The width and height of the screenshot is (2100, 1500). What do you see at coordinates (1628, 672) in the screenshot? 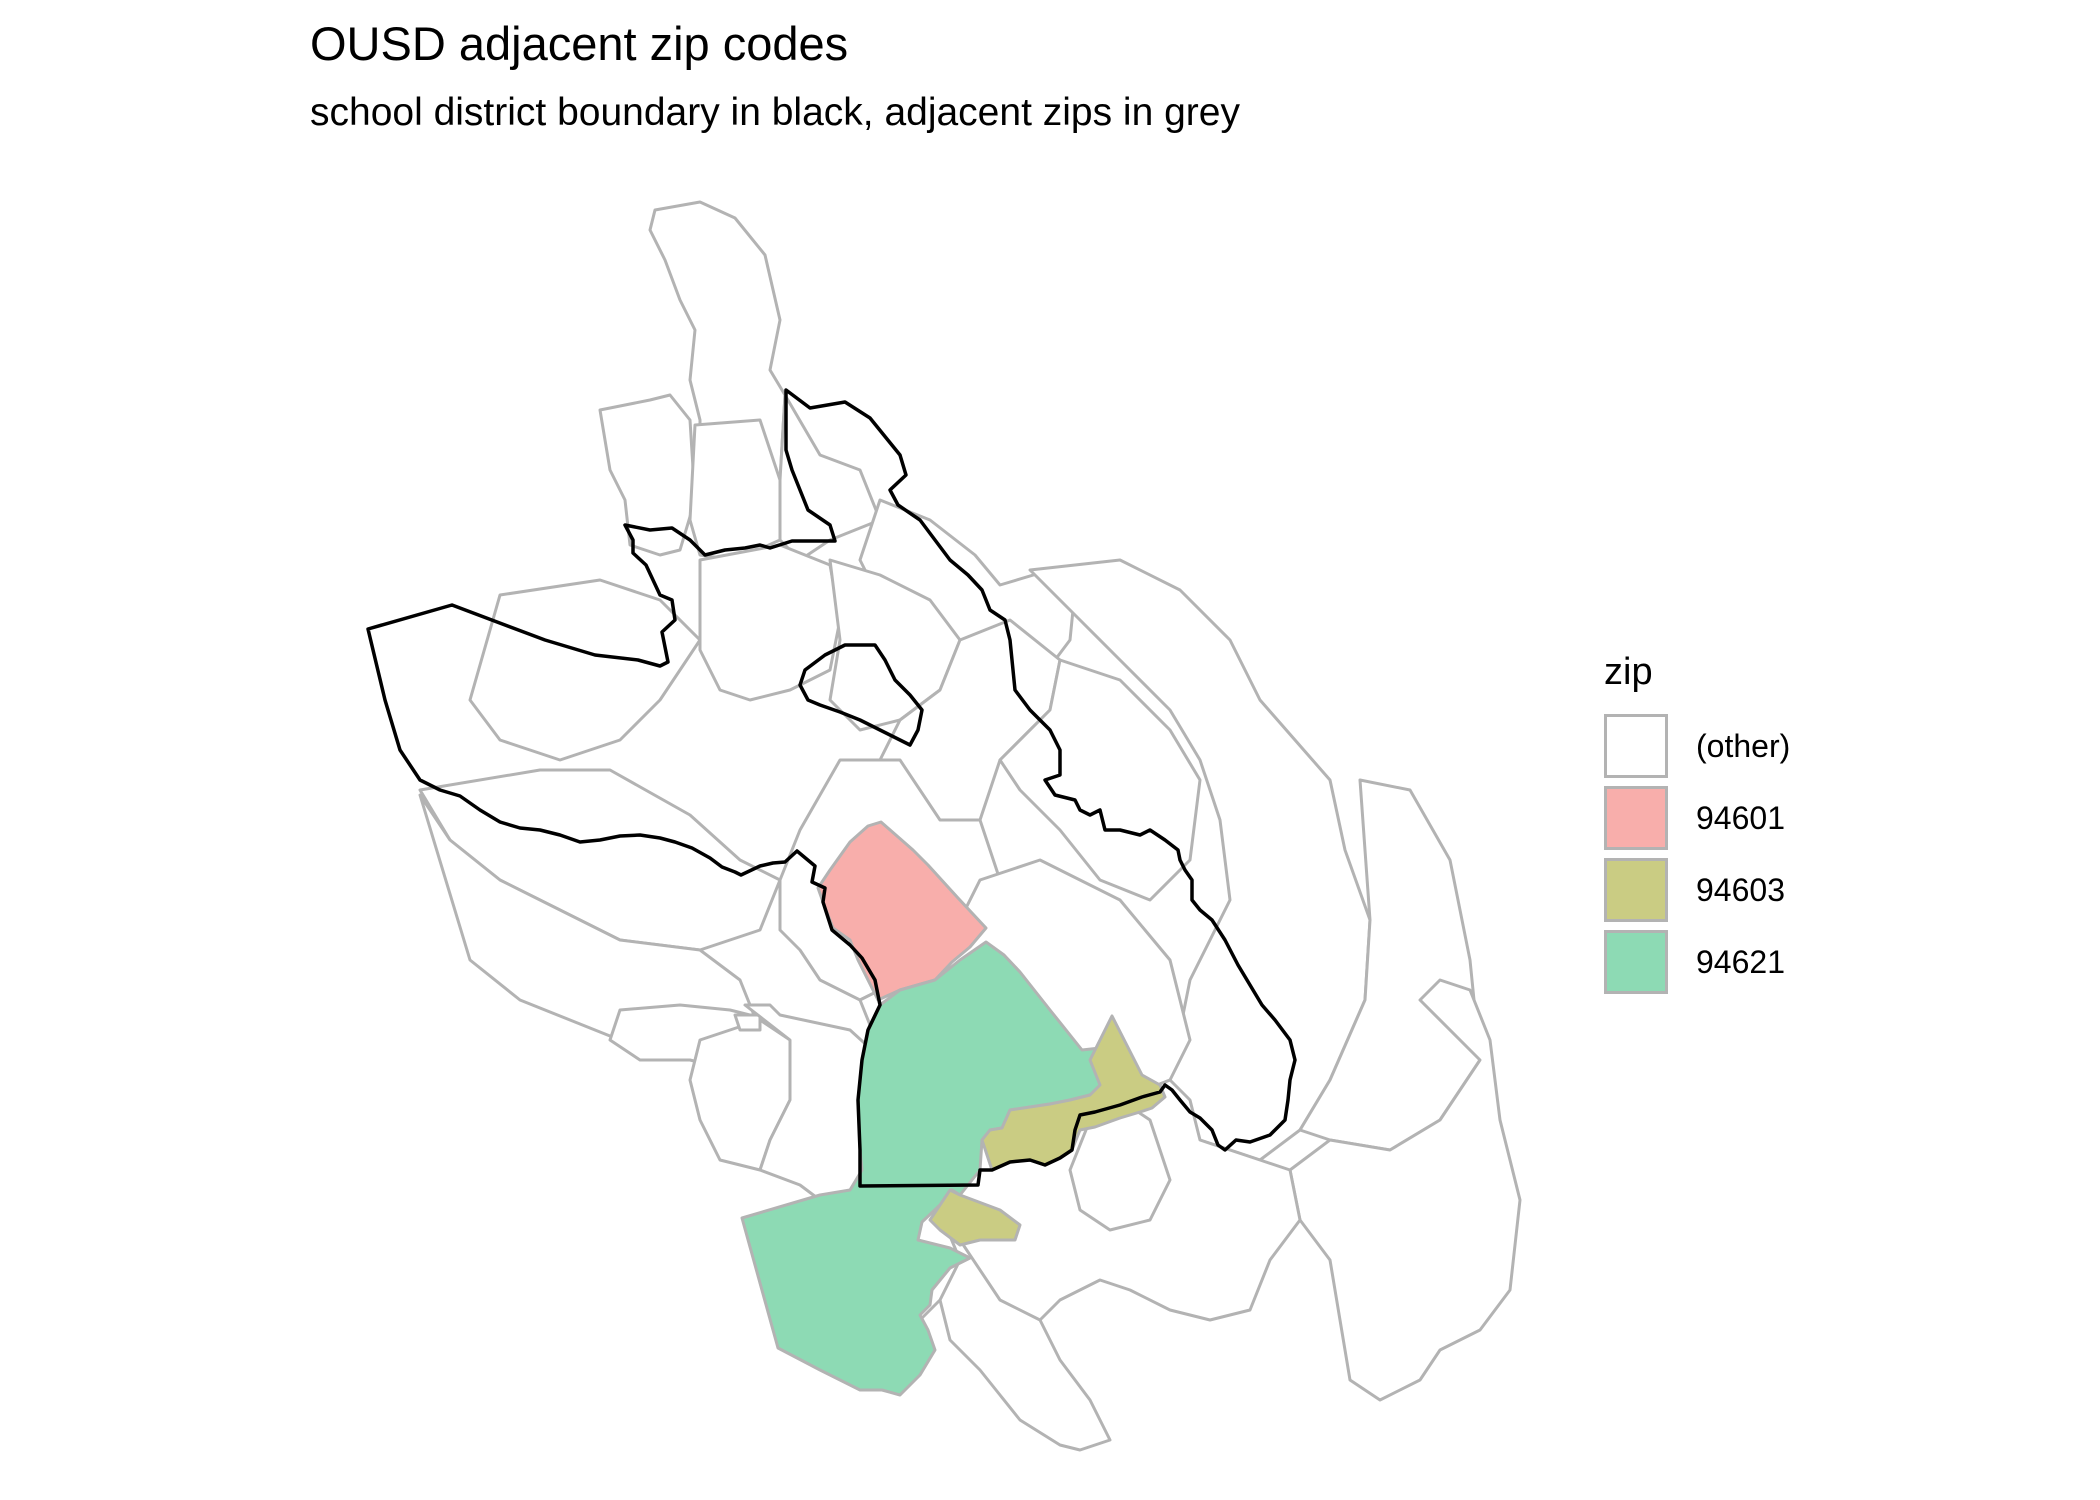
I see `legend-title: zip` at bounding box center [1628, 672].